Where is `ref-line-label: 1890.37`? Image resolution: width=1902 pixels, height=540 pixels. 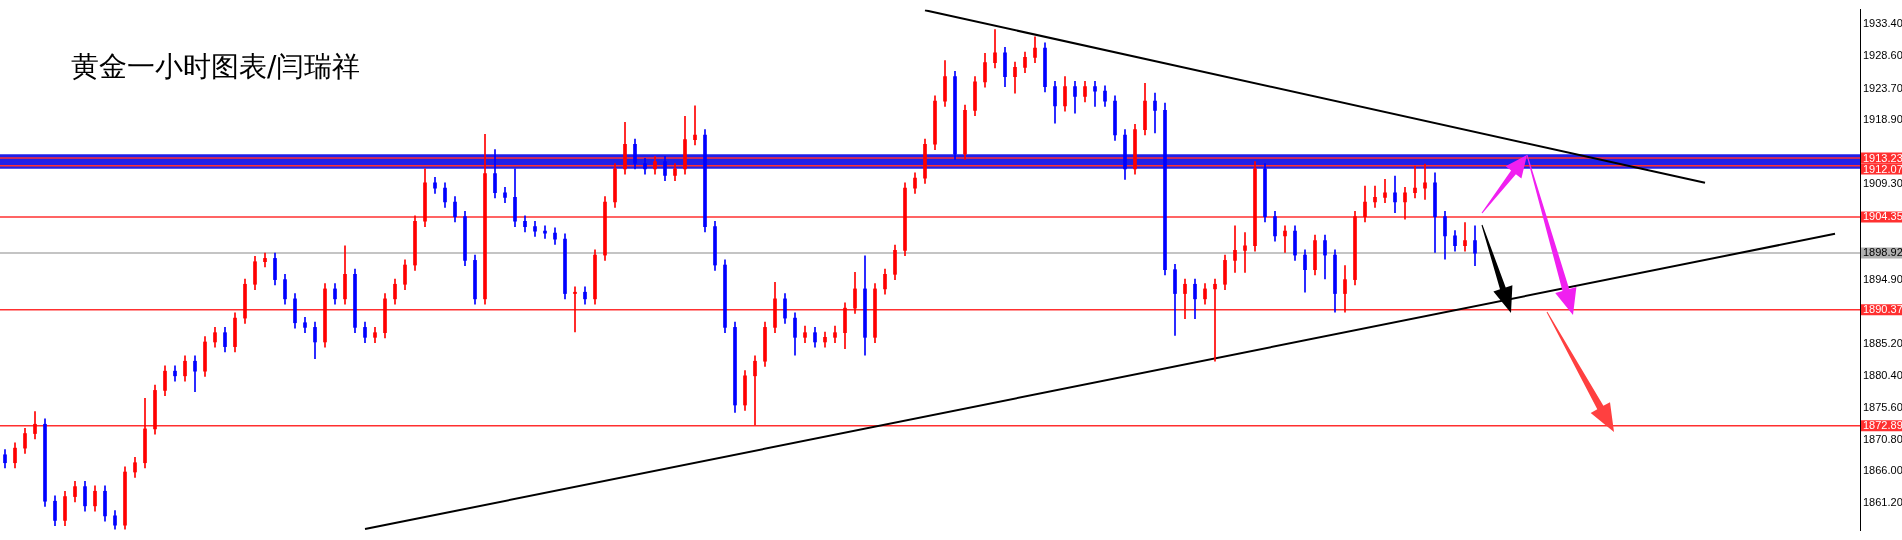
ref-line-label: 1890.37 is located at coordinates (1882, 309).